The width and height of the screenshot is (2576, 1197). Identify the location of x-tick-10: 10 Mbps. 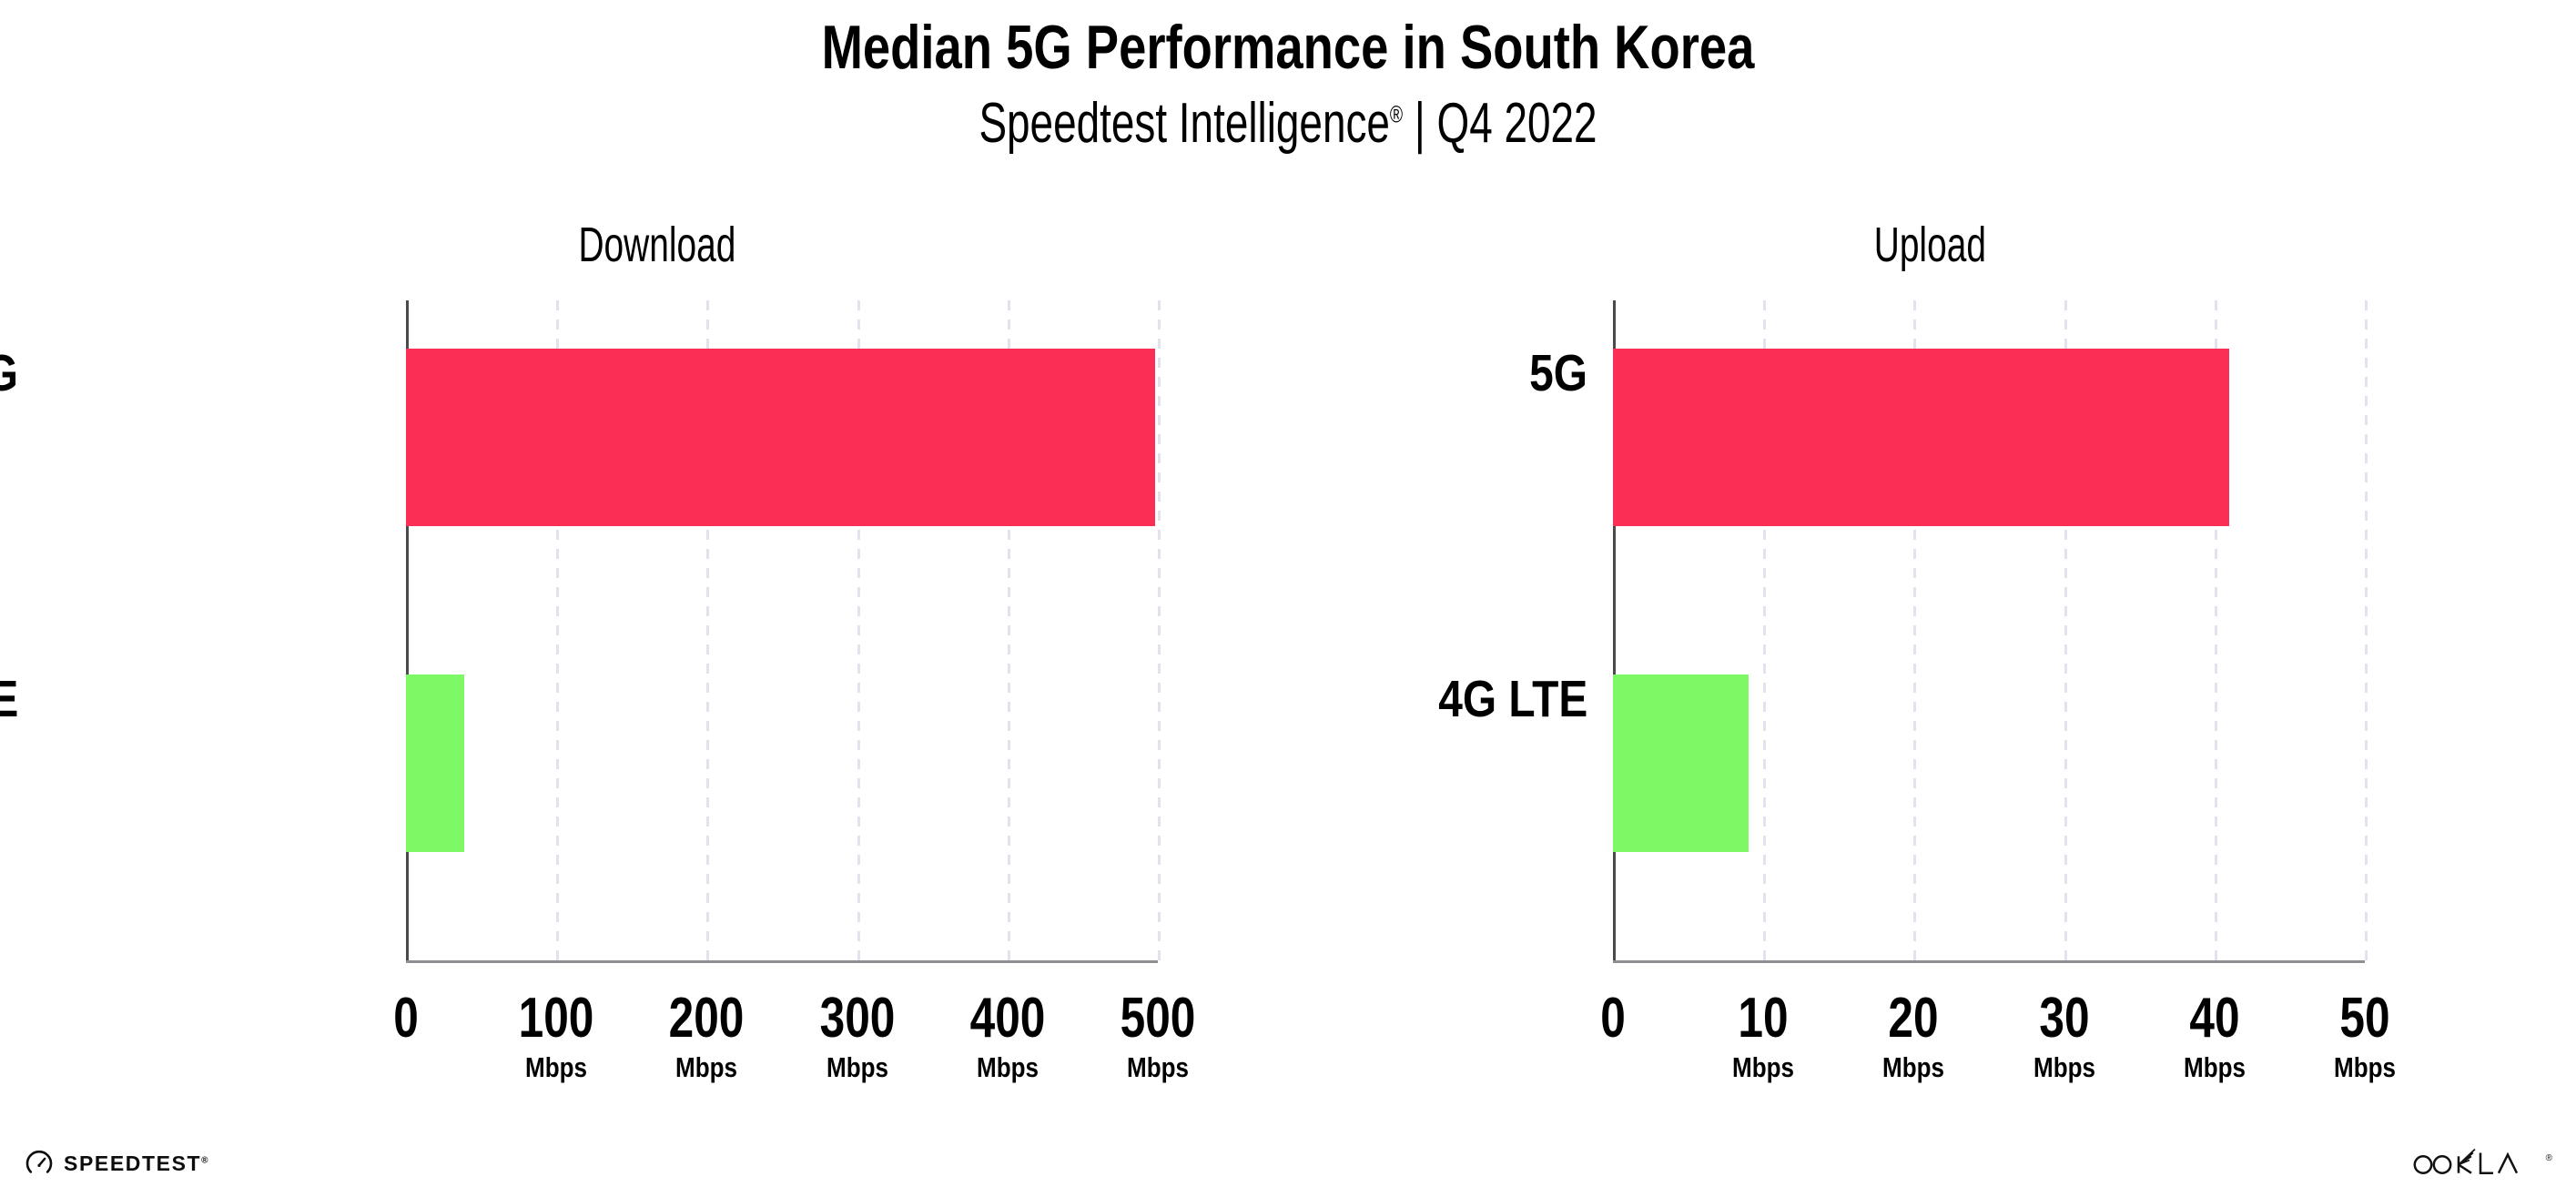
(1763, 1038).